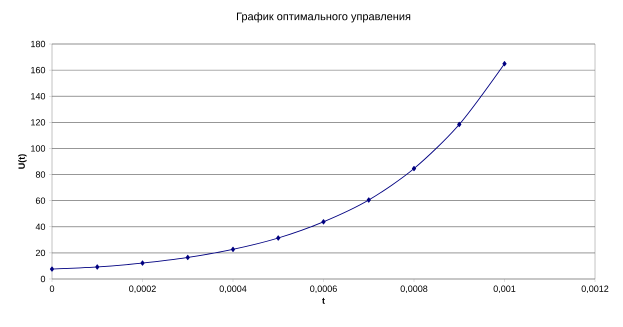 The width and height of the screenshot is (623, 327). I want to click on y-tick-label: 20, so click(41, 253).